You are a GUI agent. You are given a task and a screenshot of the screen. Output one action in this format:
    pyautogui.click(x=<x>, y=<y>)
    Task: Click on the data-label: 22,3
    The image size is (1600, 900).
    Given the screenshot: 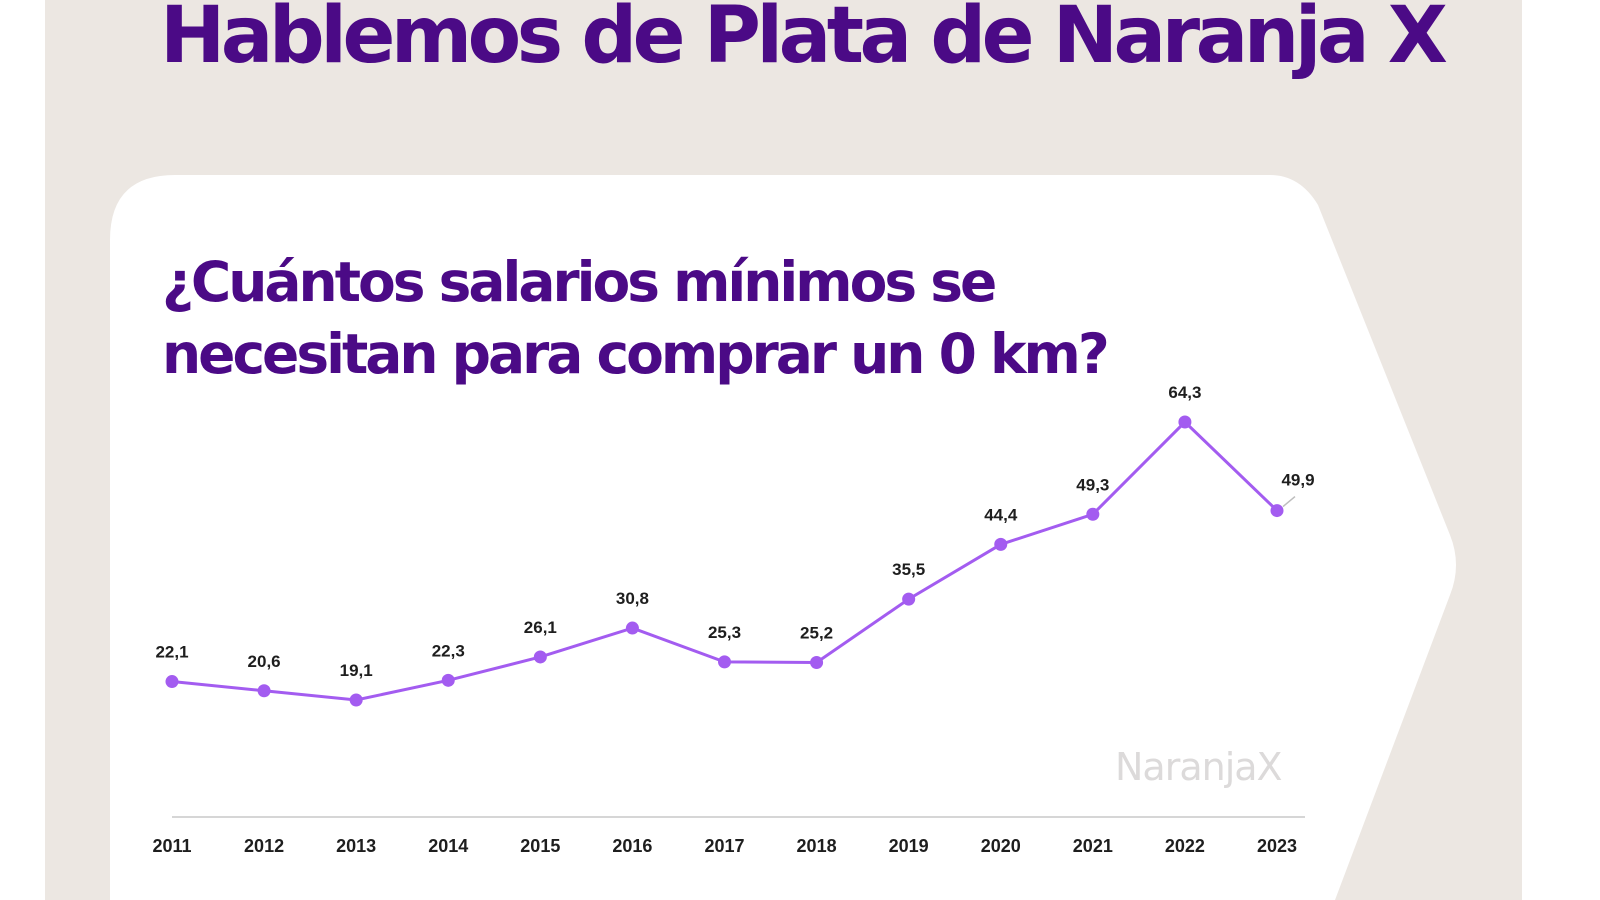 What is the action you would take?
    pyautogui.click(x=448, y=650)
    